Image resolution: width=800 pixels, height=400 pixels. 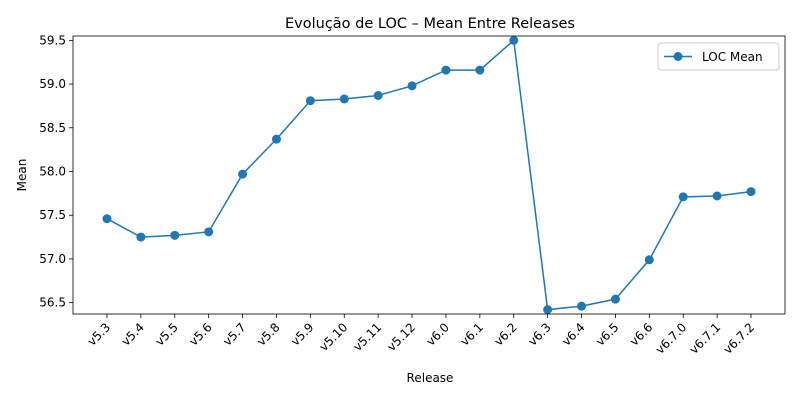 I want to click on legend-box, so click(x=718, y=56).